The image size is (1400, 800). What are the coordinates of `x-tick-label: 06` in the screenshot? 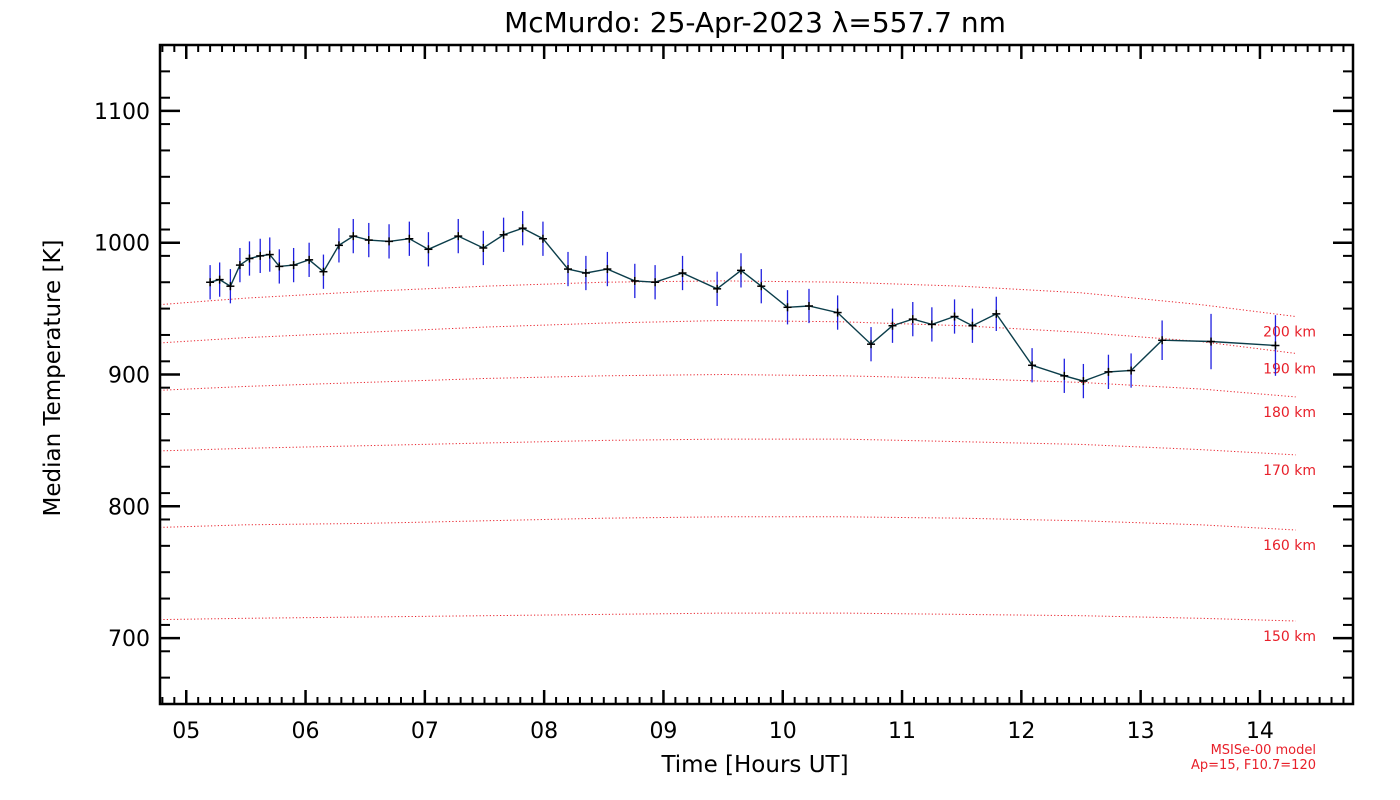 It's located at (306, 731).